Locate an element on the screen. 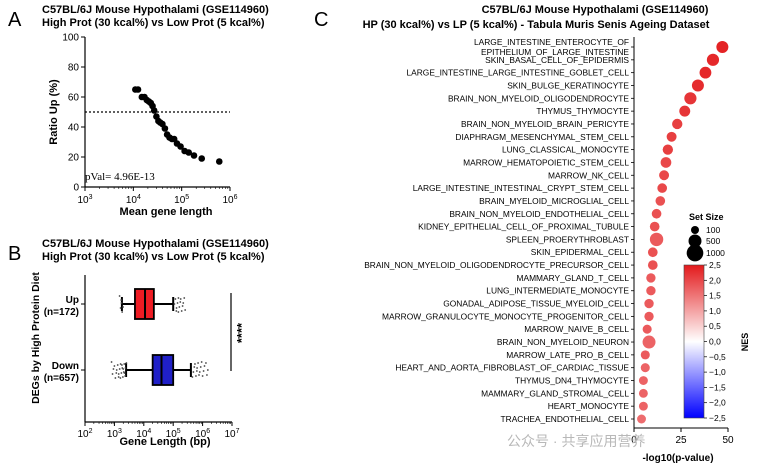 The image size is (758, 470). size-legend-title: Set Size is located at coordinates (706, 217).